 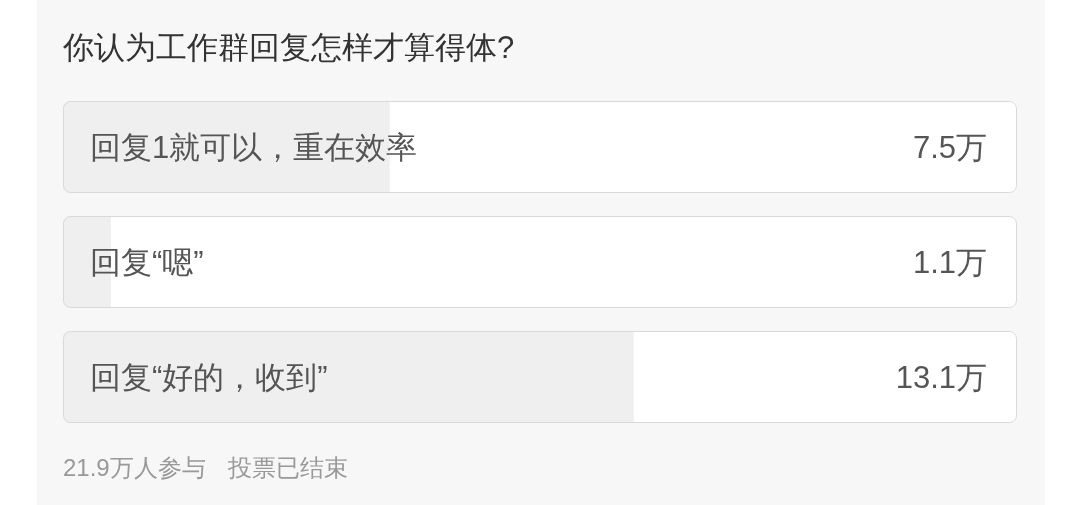 I want to click on value-label: 13.1万, so click(x=941, y=377).